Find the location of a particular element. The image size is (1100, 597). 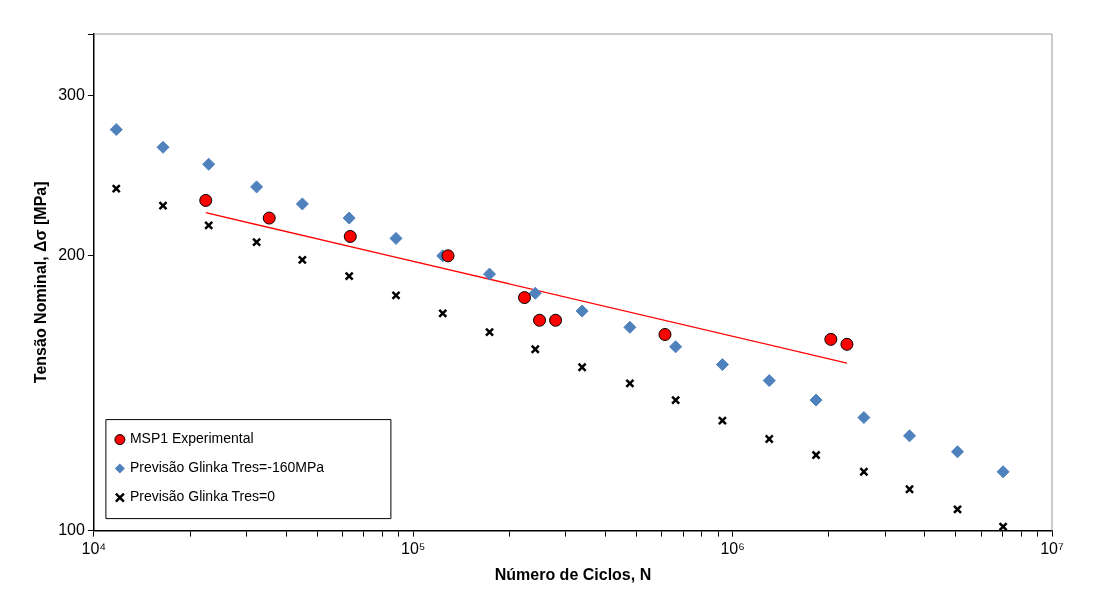

y-tick-label: 300 is located at coordinates (71, 94).